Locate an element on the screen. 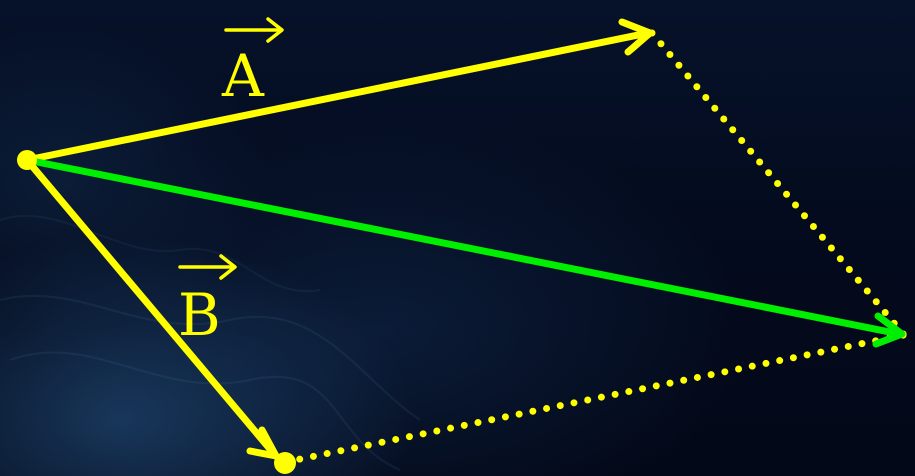 This screenshot has height=476, width=915. vector-b-endpoint is located at coordinates (285, 463).